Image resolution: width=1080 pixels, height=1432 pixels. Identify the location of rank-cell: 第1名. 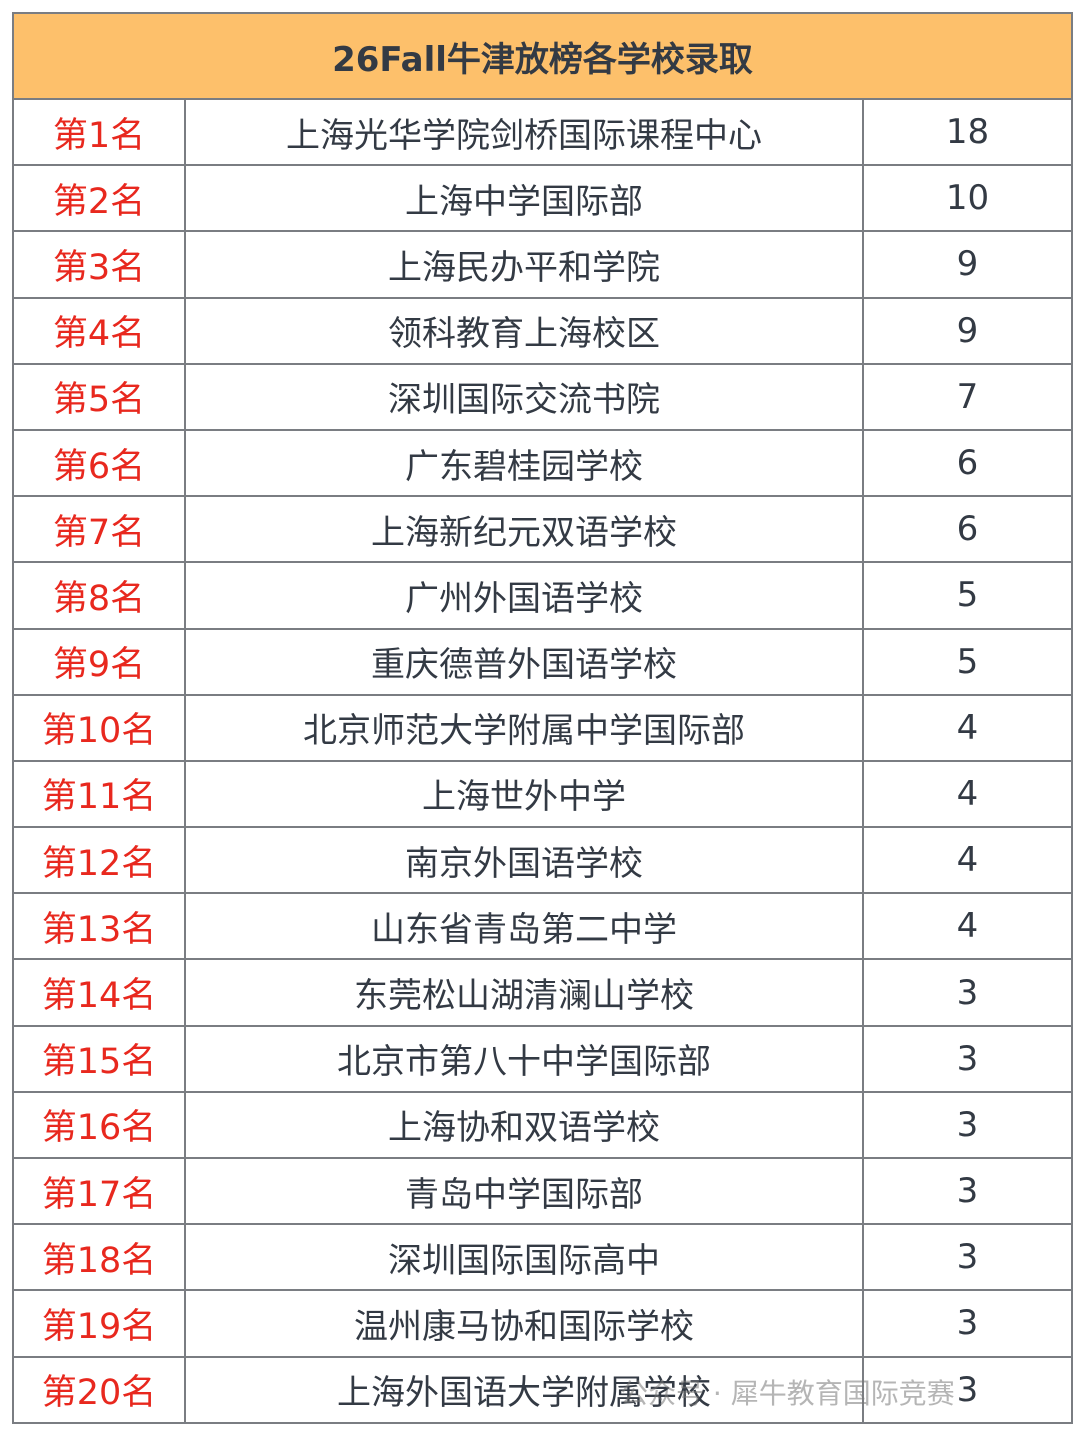
(99, 132).